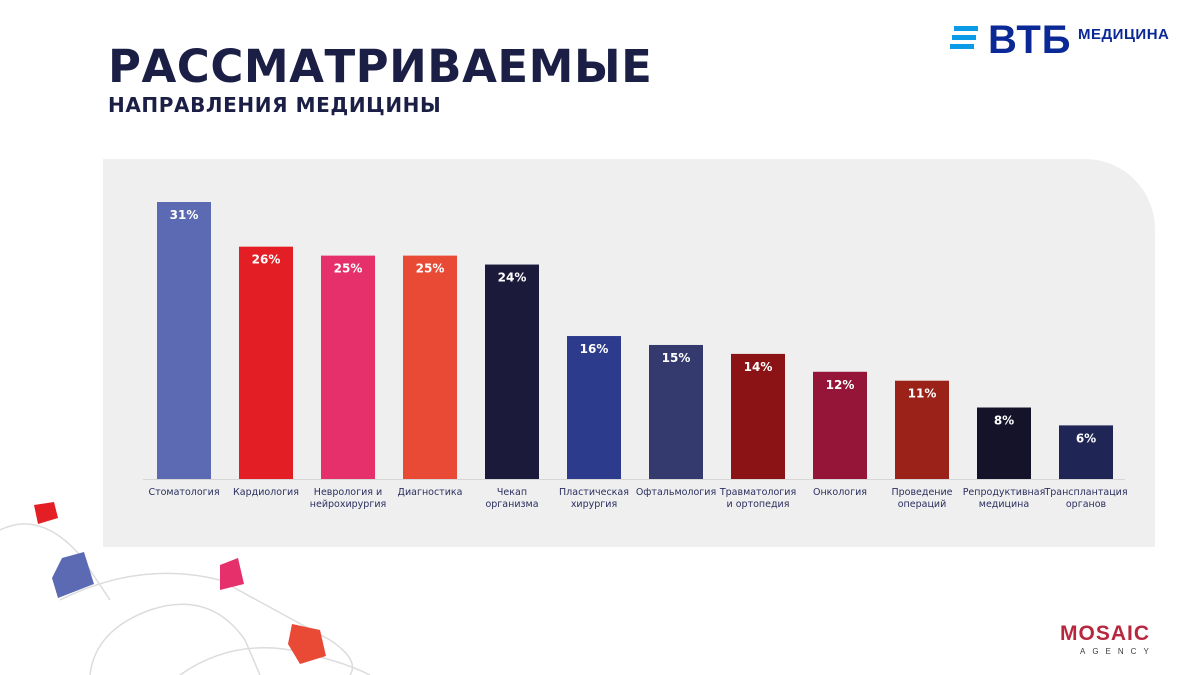 Image resolution: width=1200 pixels, height=675 pixels. I want to click on category-label-9: Проведение операций, so click(921, 498).